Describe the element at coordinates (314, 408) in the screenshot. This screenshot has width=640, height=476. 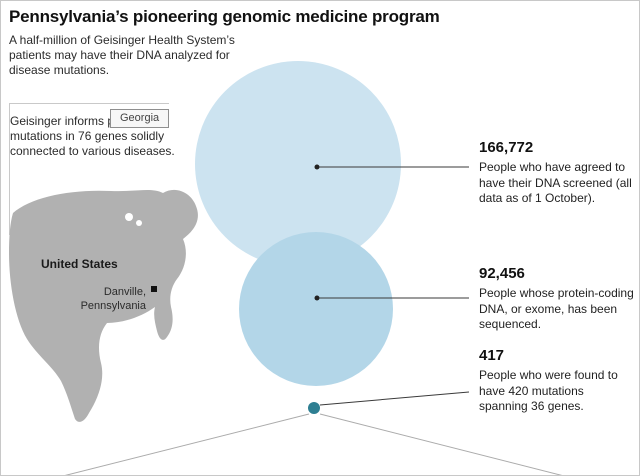
I see `circle-mutations-found` at that location.